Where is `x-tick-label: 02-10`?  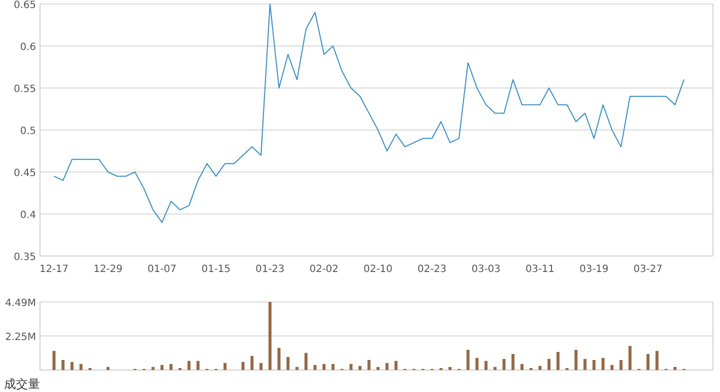 x-tick-label: 02-10 is located at coordinates (378, 269).